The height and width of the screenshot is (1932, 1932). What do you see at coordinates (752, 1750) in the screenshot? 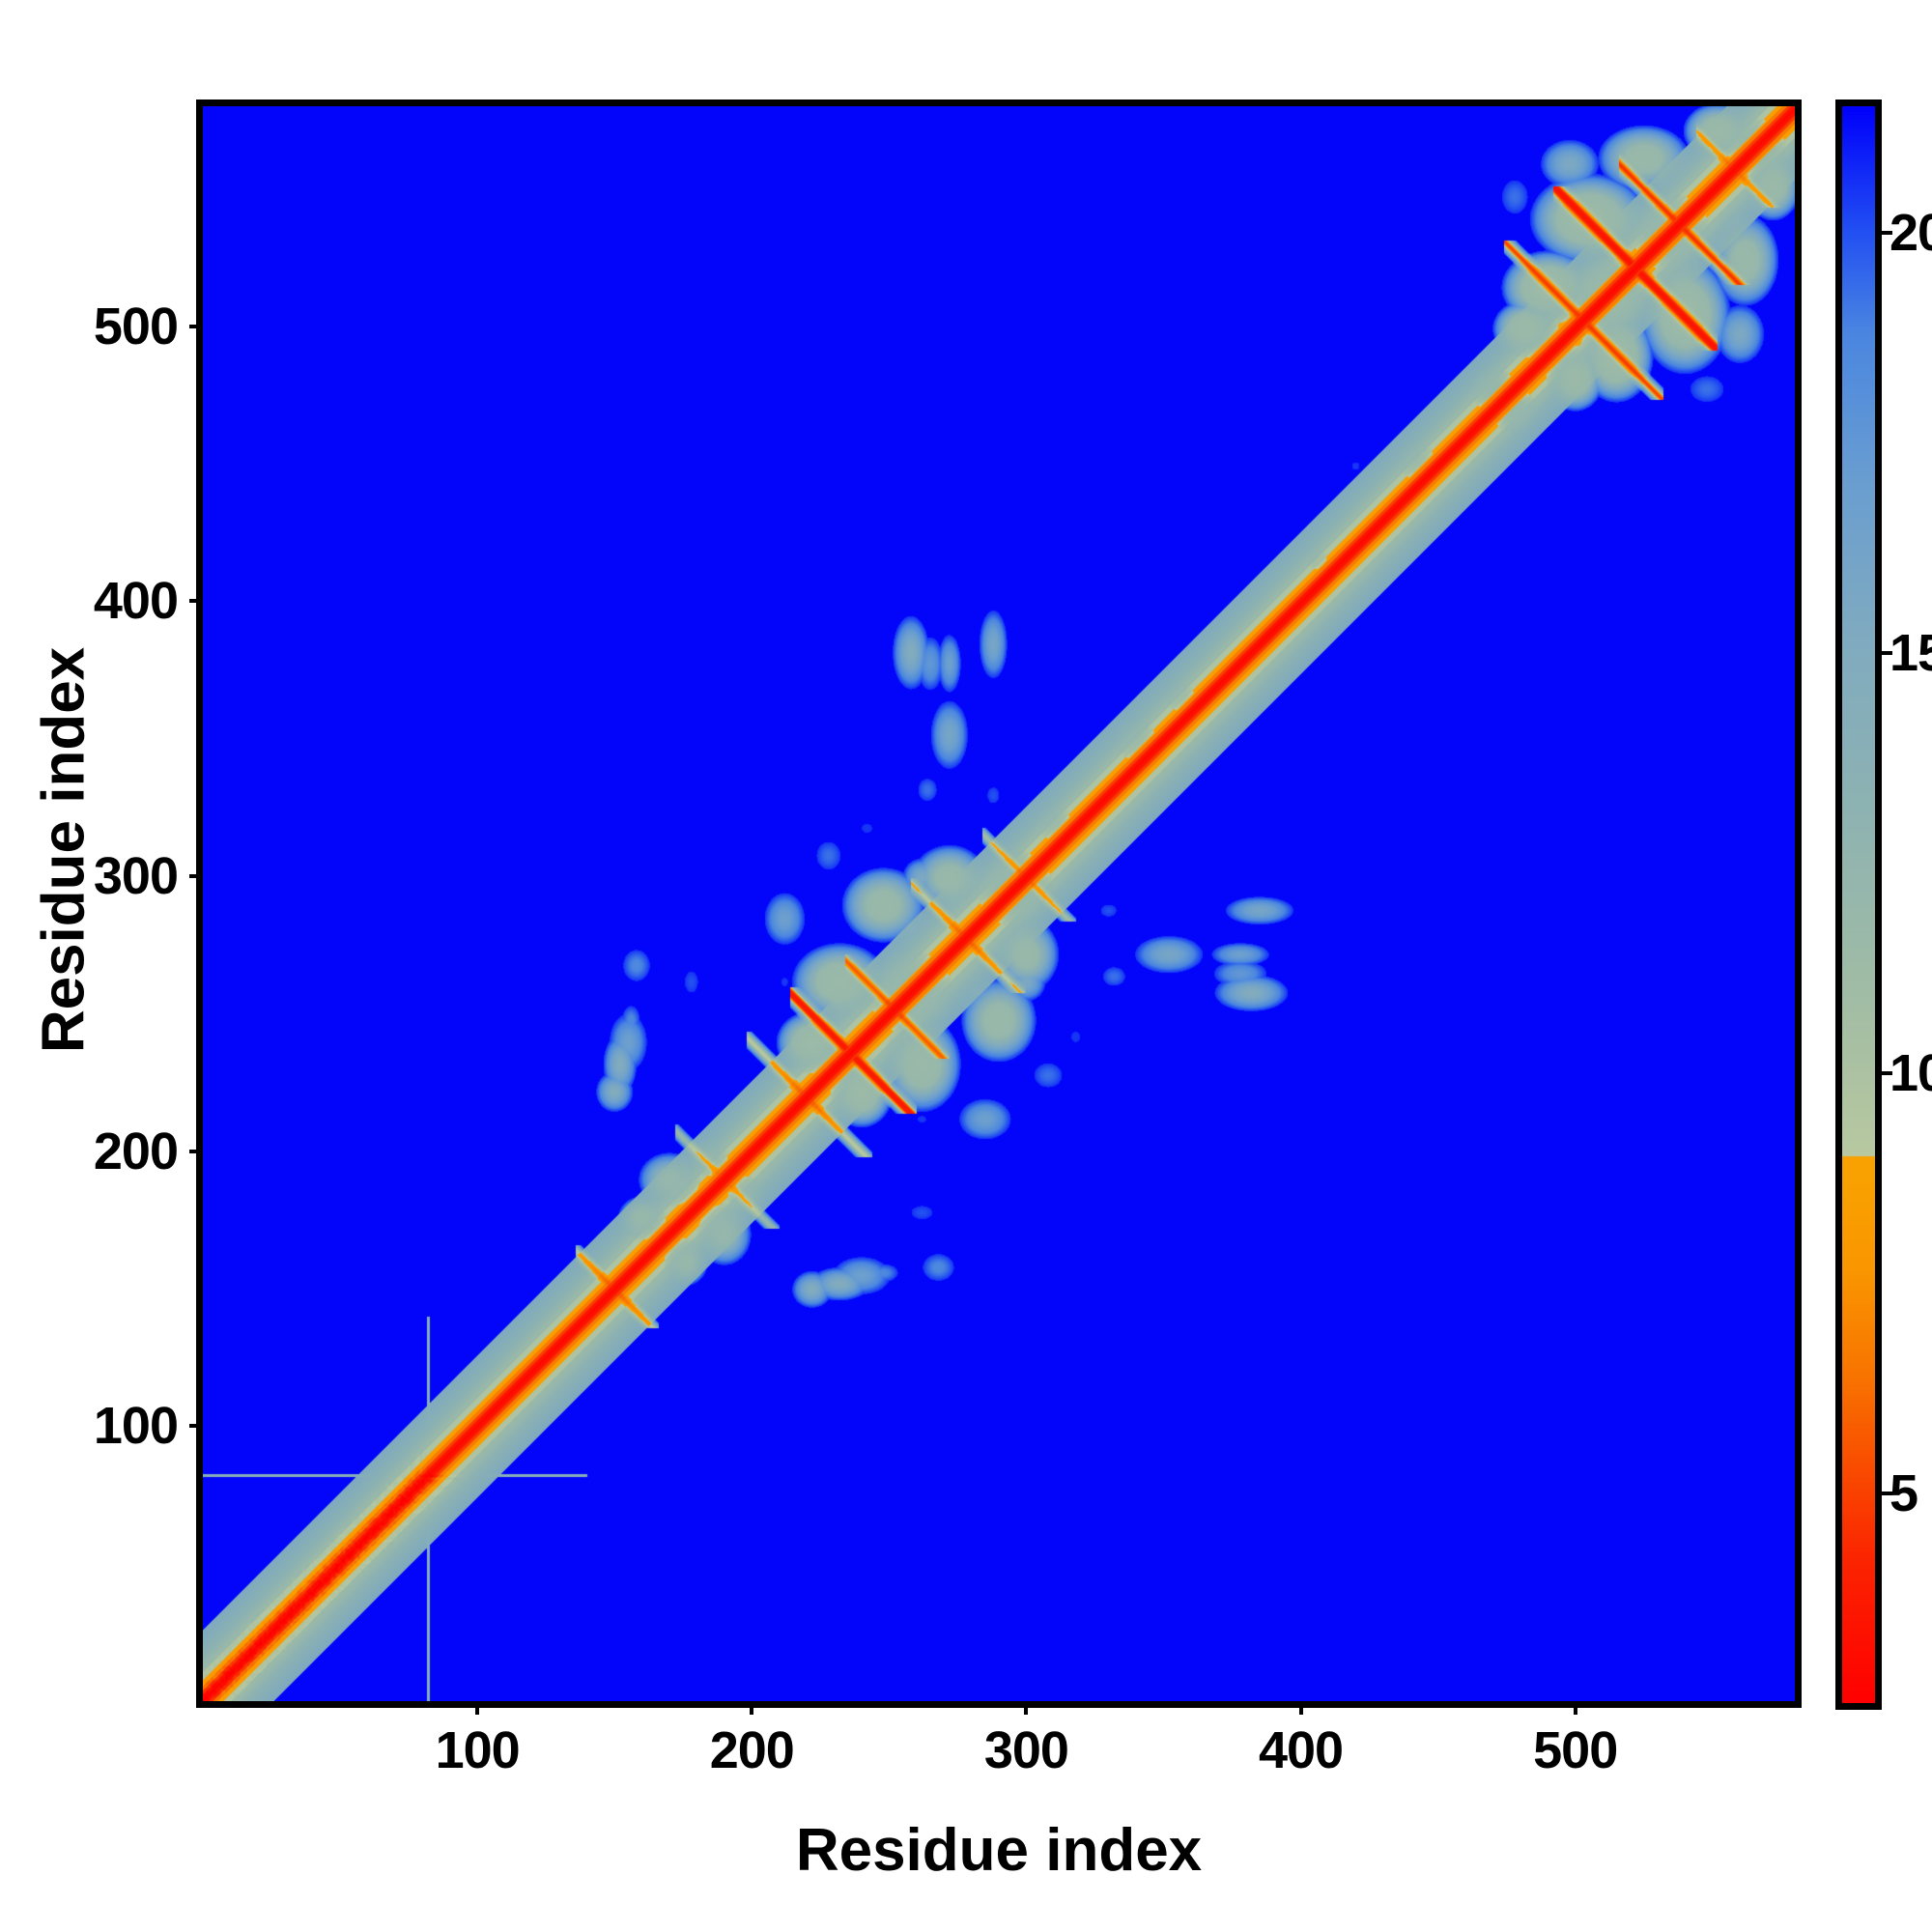
I see `x-tick-label-200: 200` at bounding box center [752, 1750].